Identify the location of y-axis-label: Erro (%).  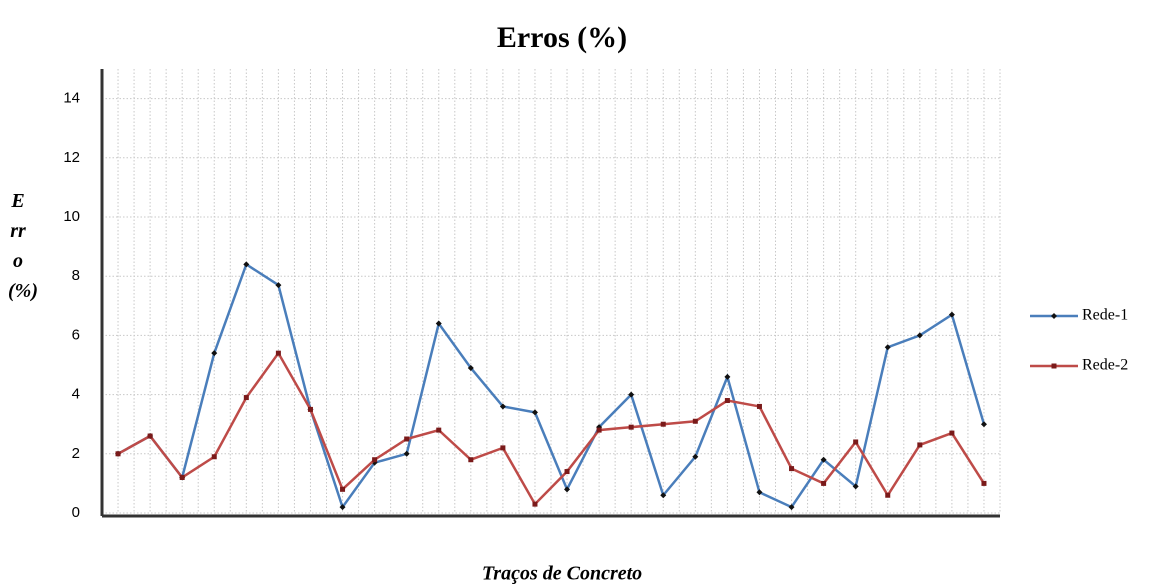
(23, 246).